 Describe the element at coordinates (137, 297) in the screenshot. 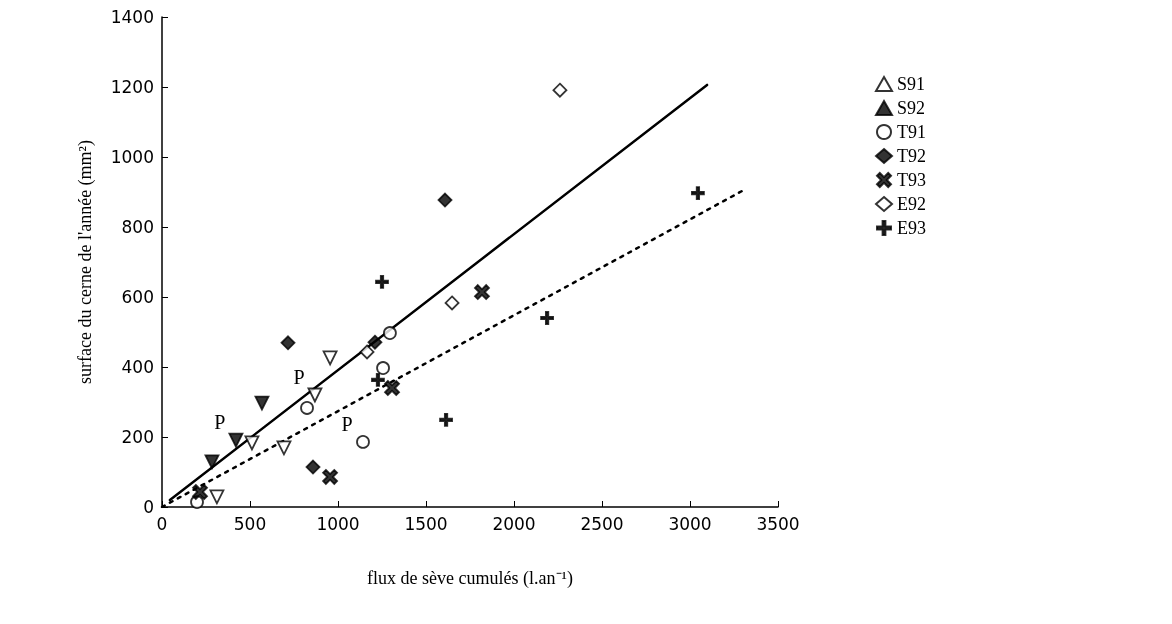

I see `y-tick-label: 600` at that location.